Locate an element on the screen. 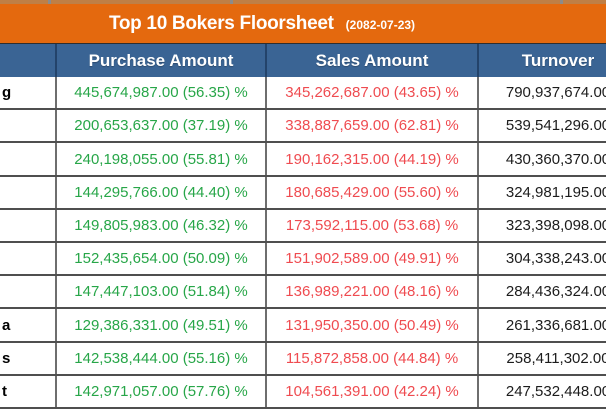 This screenshot has height=409, width=606. sales-amount-cell: 173,592,115.00 (53.68) % is located at coordinates (373, 225).